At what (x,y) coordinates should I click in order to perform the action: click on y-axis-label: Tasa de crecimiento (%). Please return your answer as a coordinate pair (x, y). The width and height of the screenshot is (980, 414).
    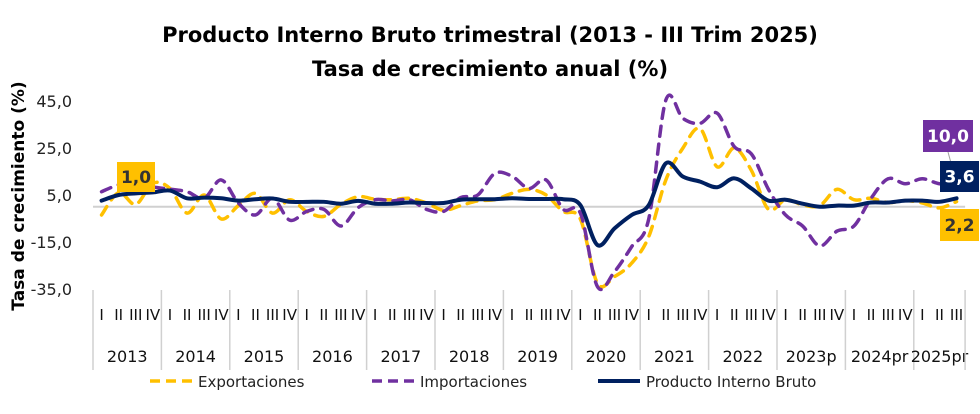
    Looking at the image, I should click on (19, 195).